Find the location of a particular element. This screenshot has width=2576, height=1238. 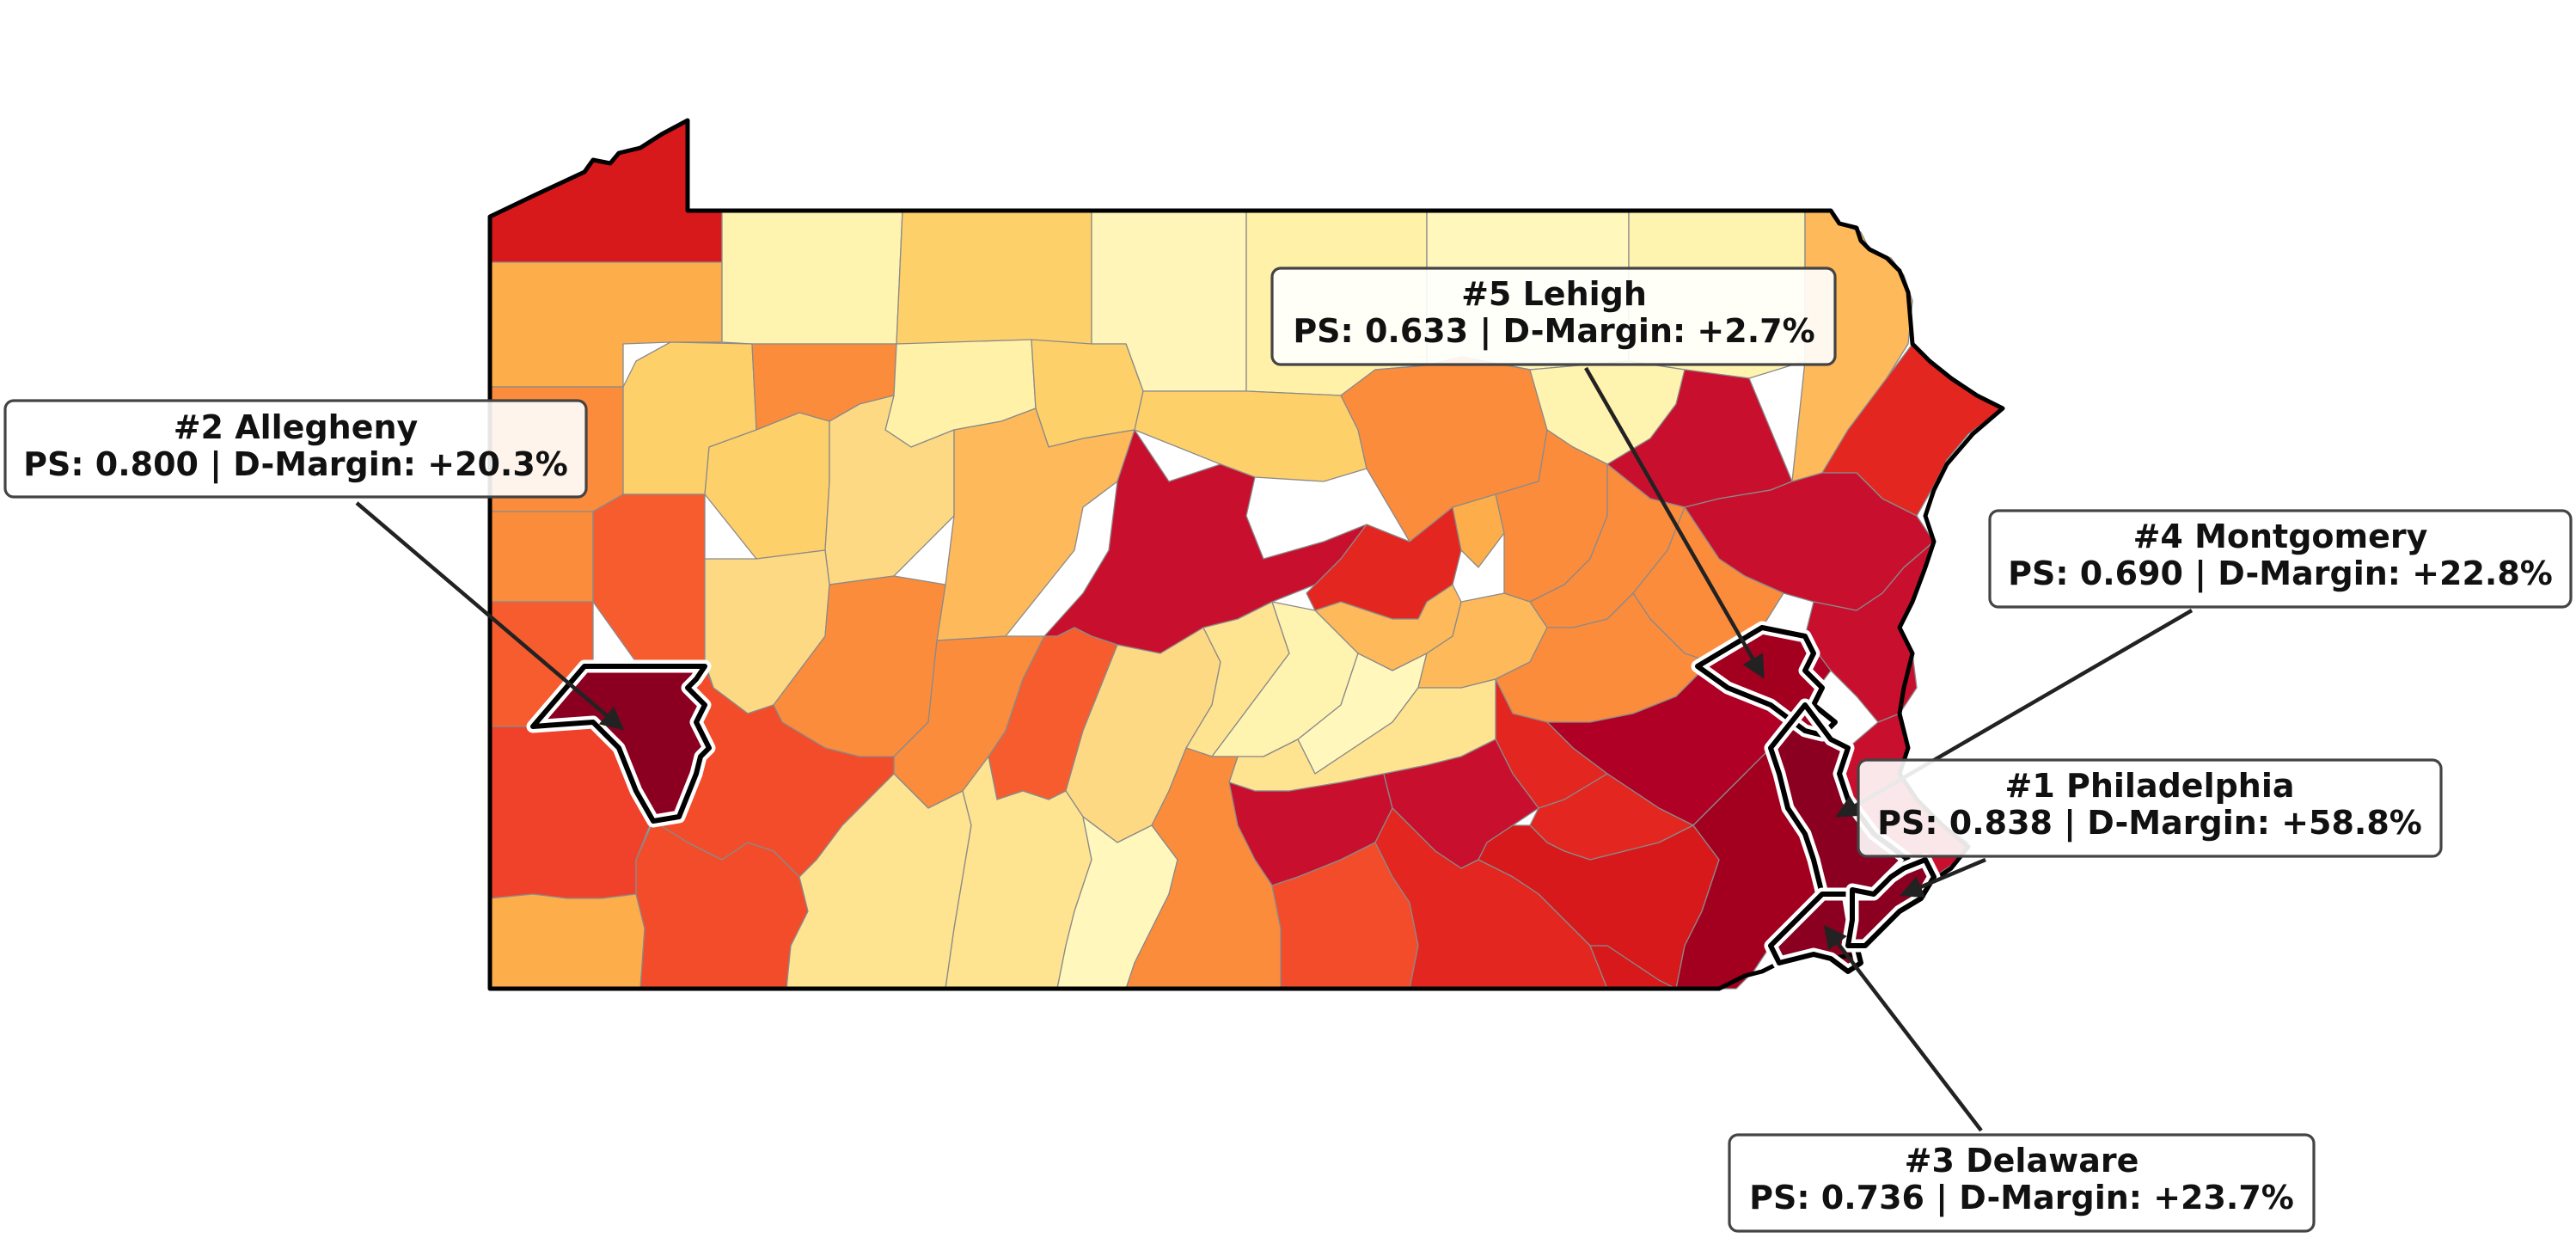

county-warren is located at coordinates (812, 277).